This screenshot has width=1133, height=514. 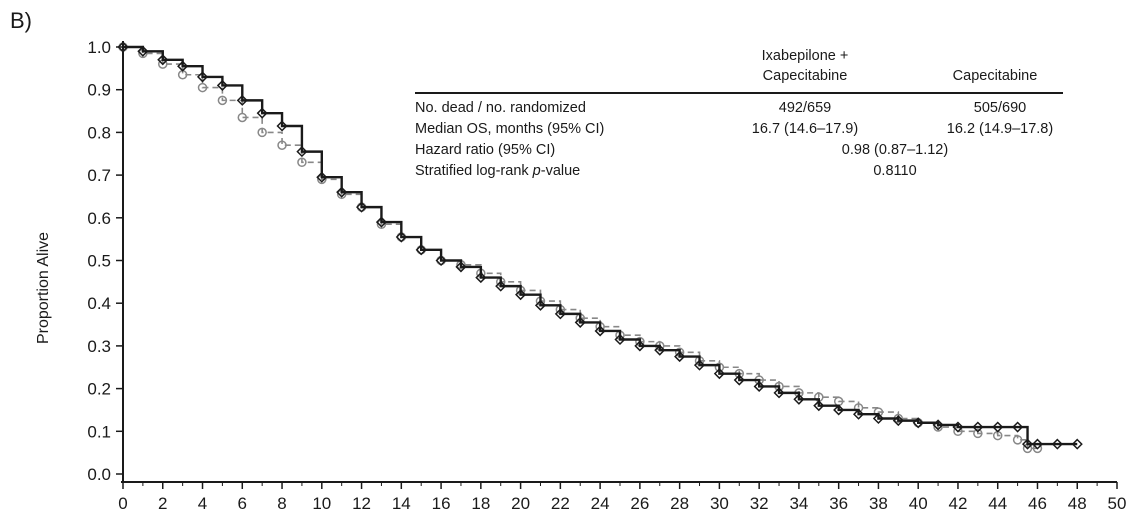 What do you see at coordinates (99, 47) in the screenshot?
I see `y-tick-label: 1.0` at bounding box center [99, 47].